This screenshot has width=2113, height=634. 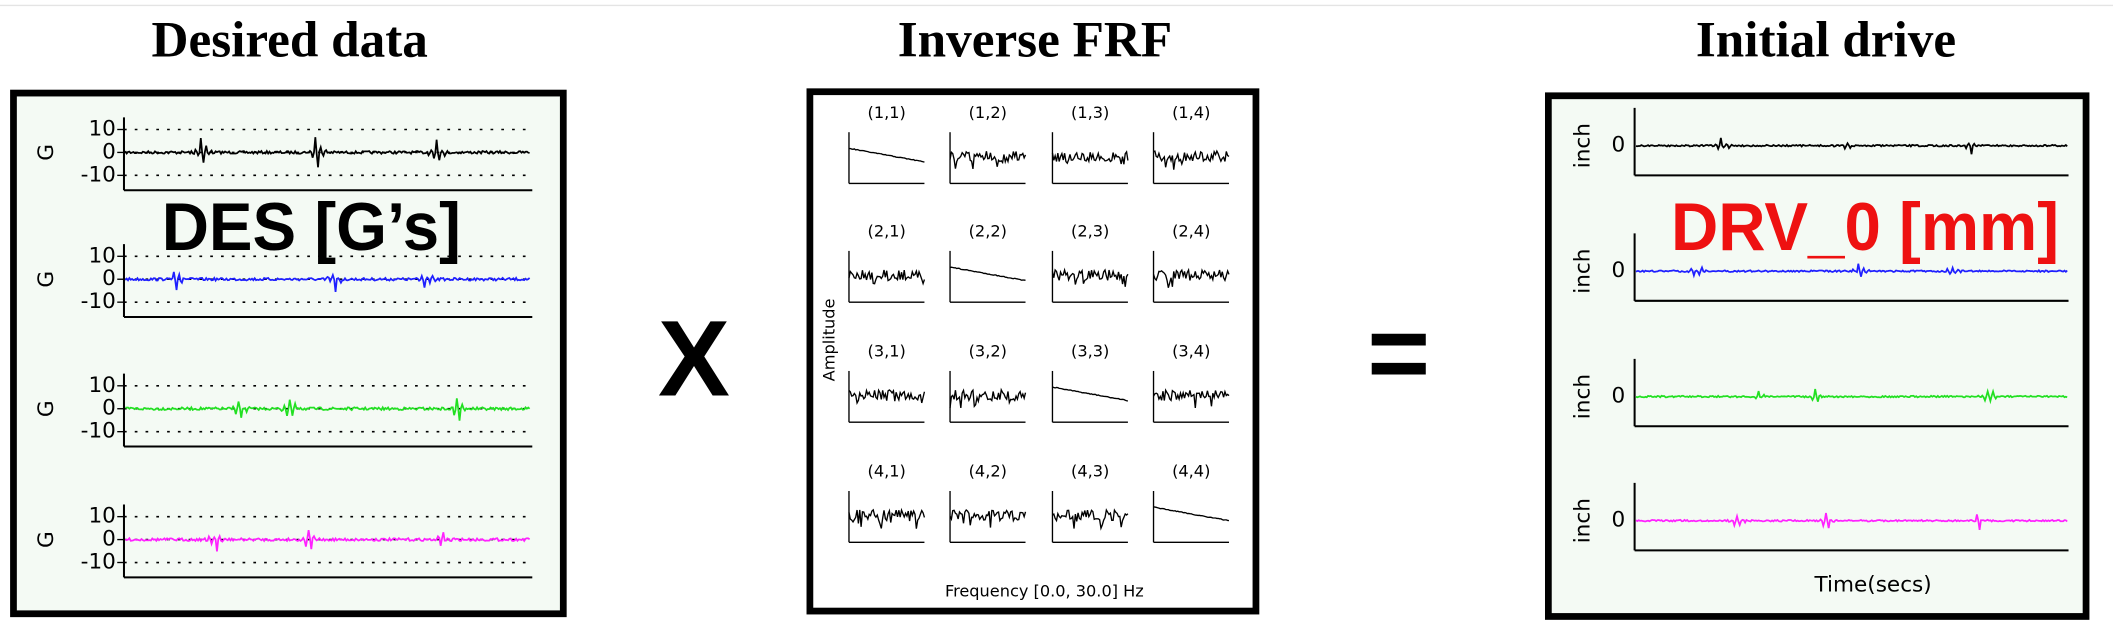 I want to click on cell-label: (1,1), so click(x=887, y=112).